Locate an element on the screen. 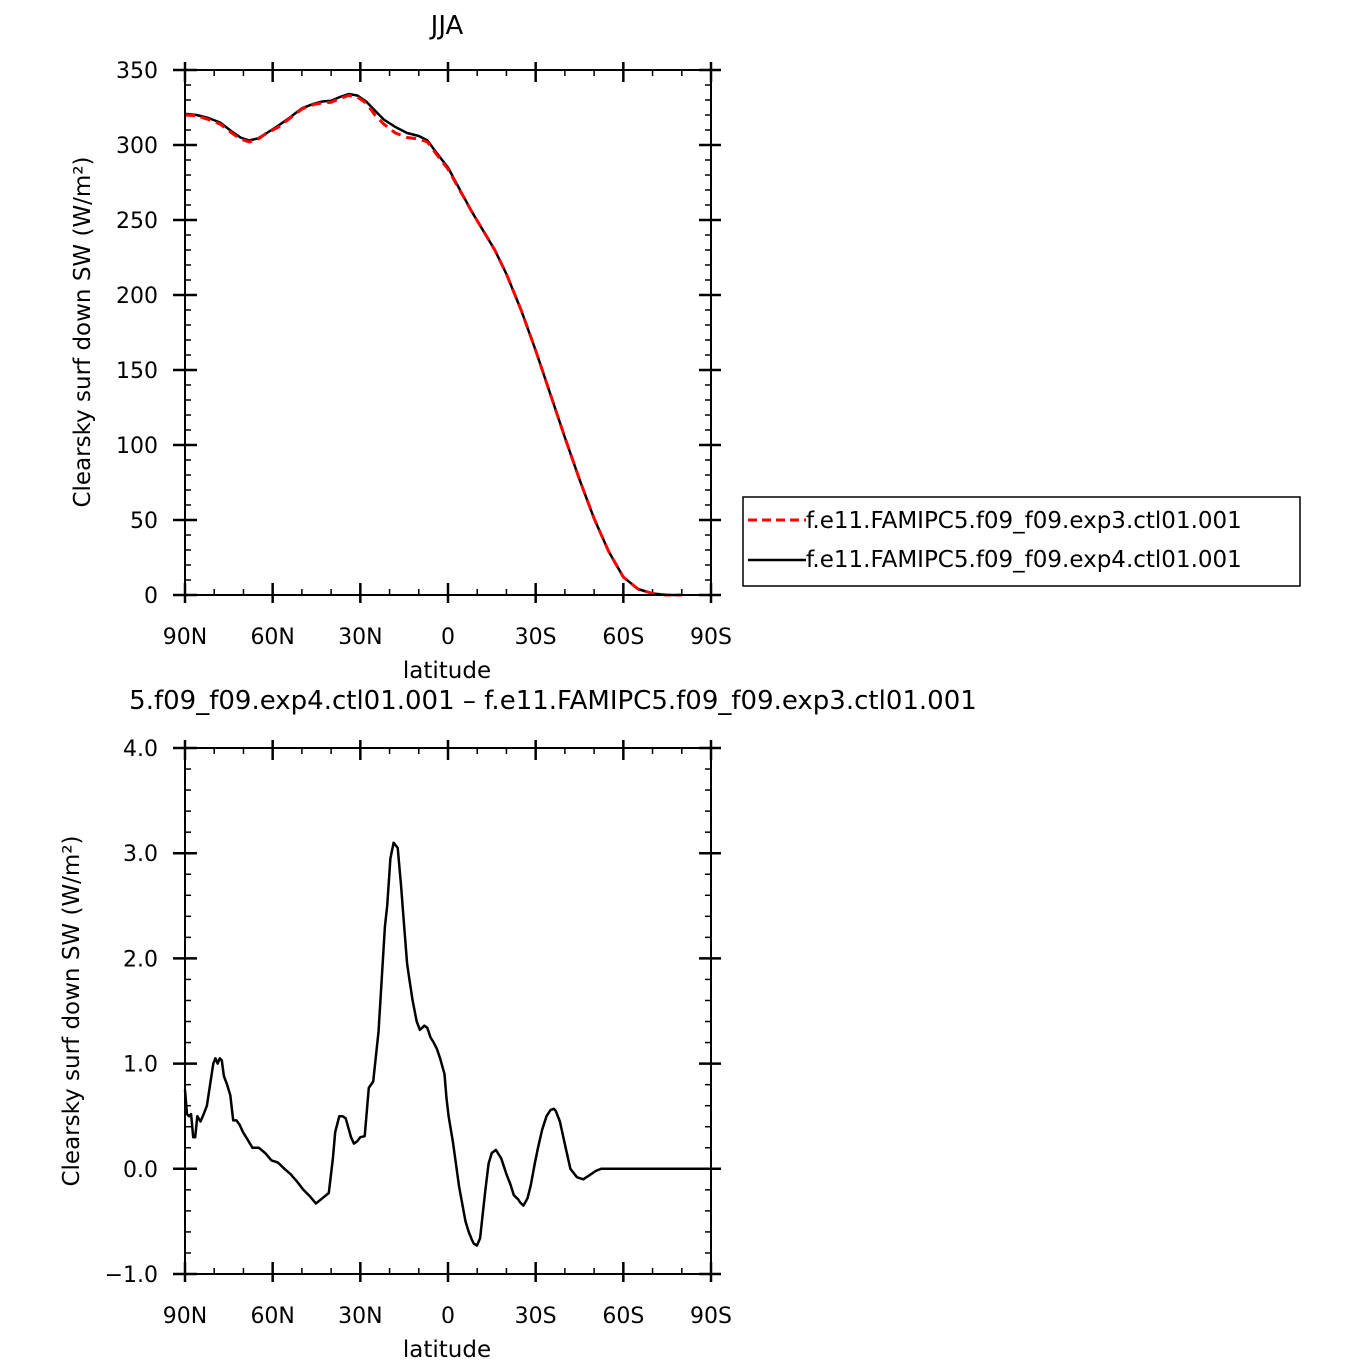  p1-y-tick-label: 3.0 is located at coordinates (140, 854).